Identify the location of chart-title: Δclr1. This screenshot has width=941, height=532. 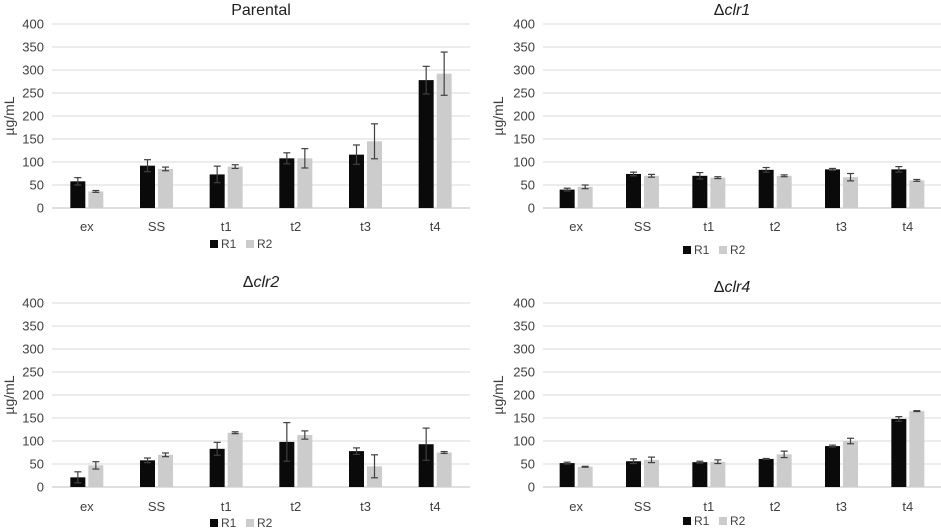
(732, 10).